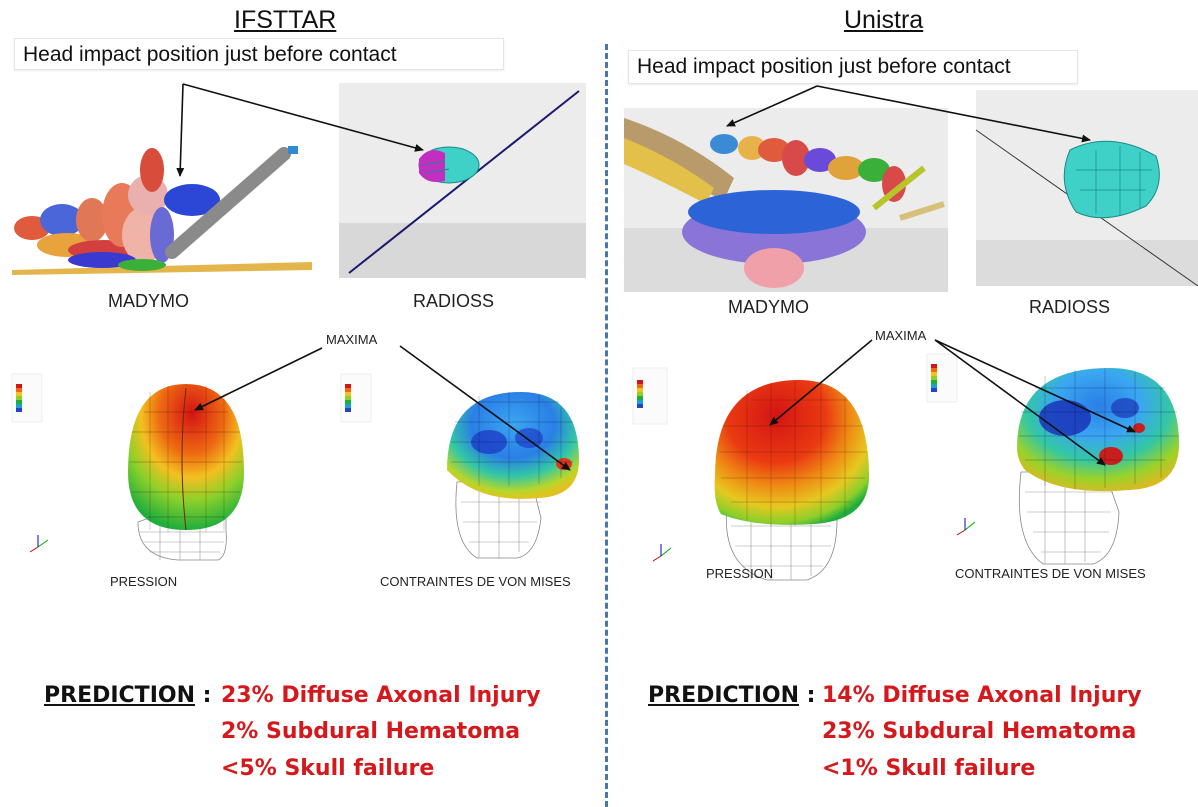  I want to click on right-pression-image, so click(758, 475).